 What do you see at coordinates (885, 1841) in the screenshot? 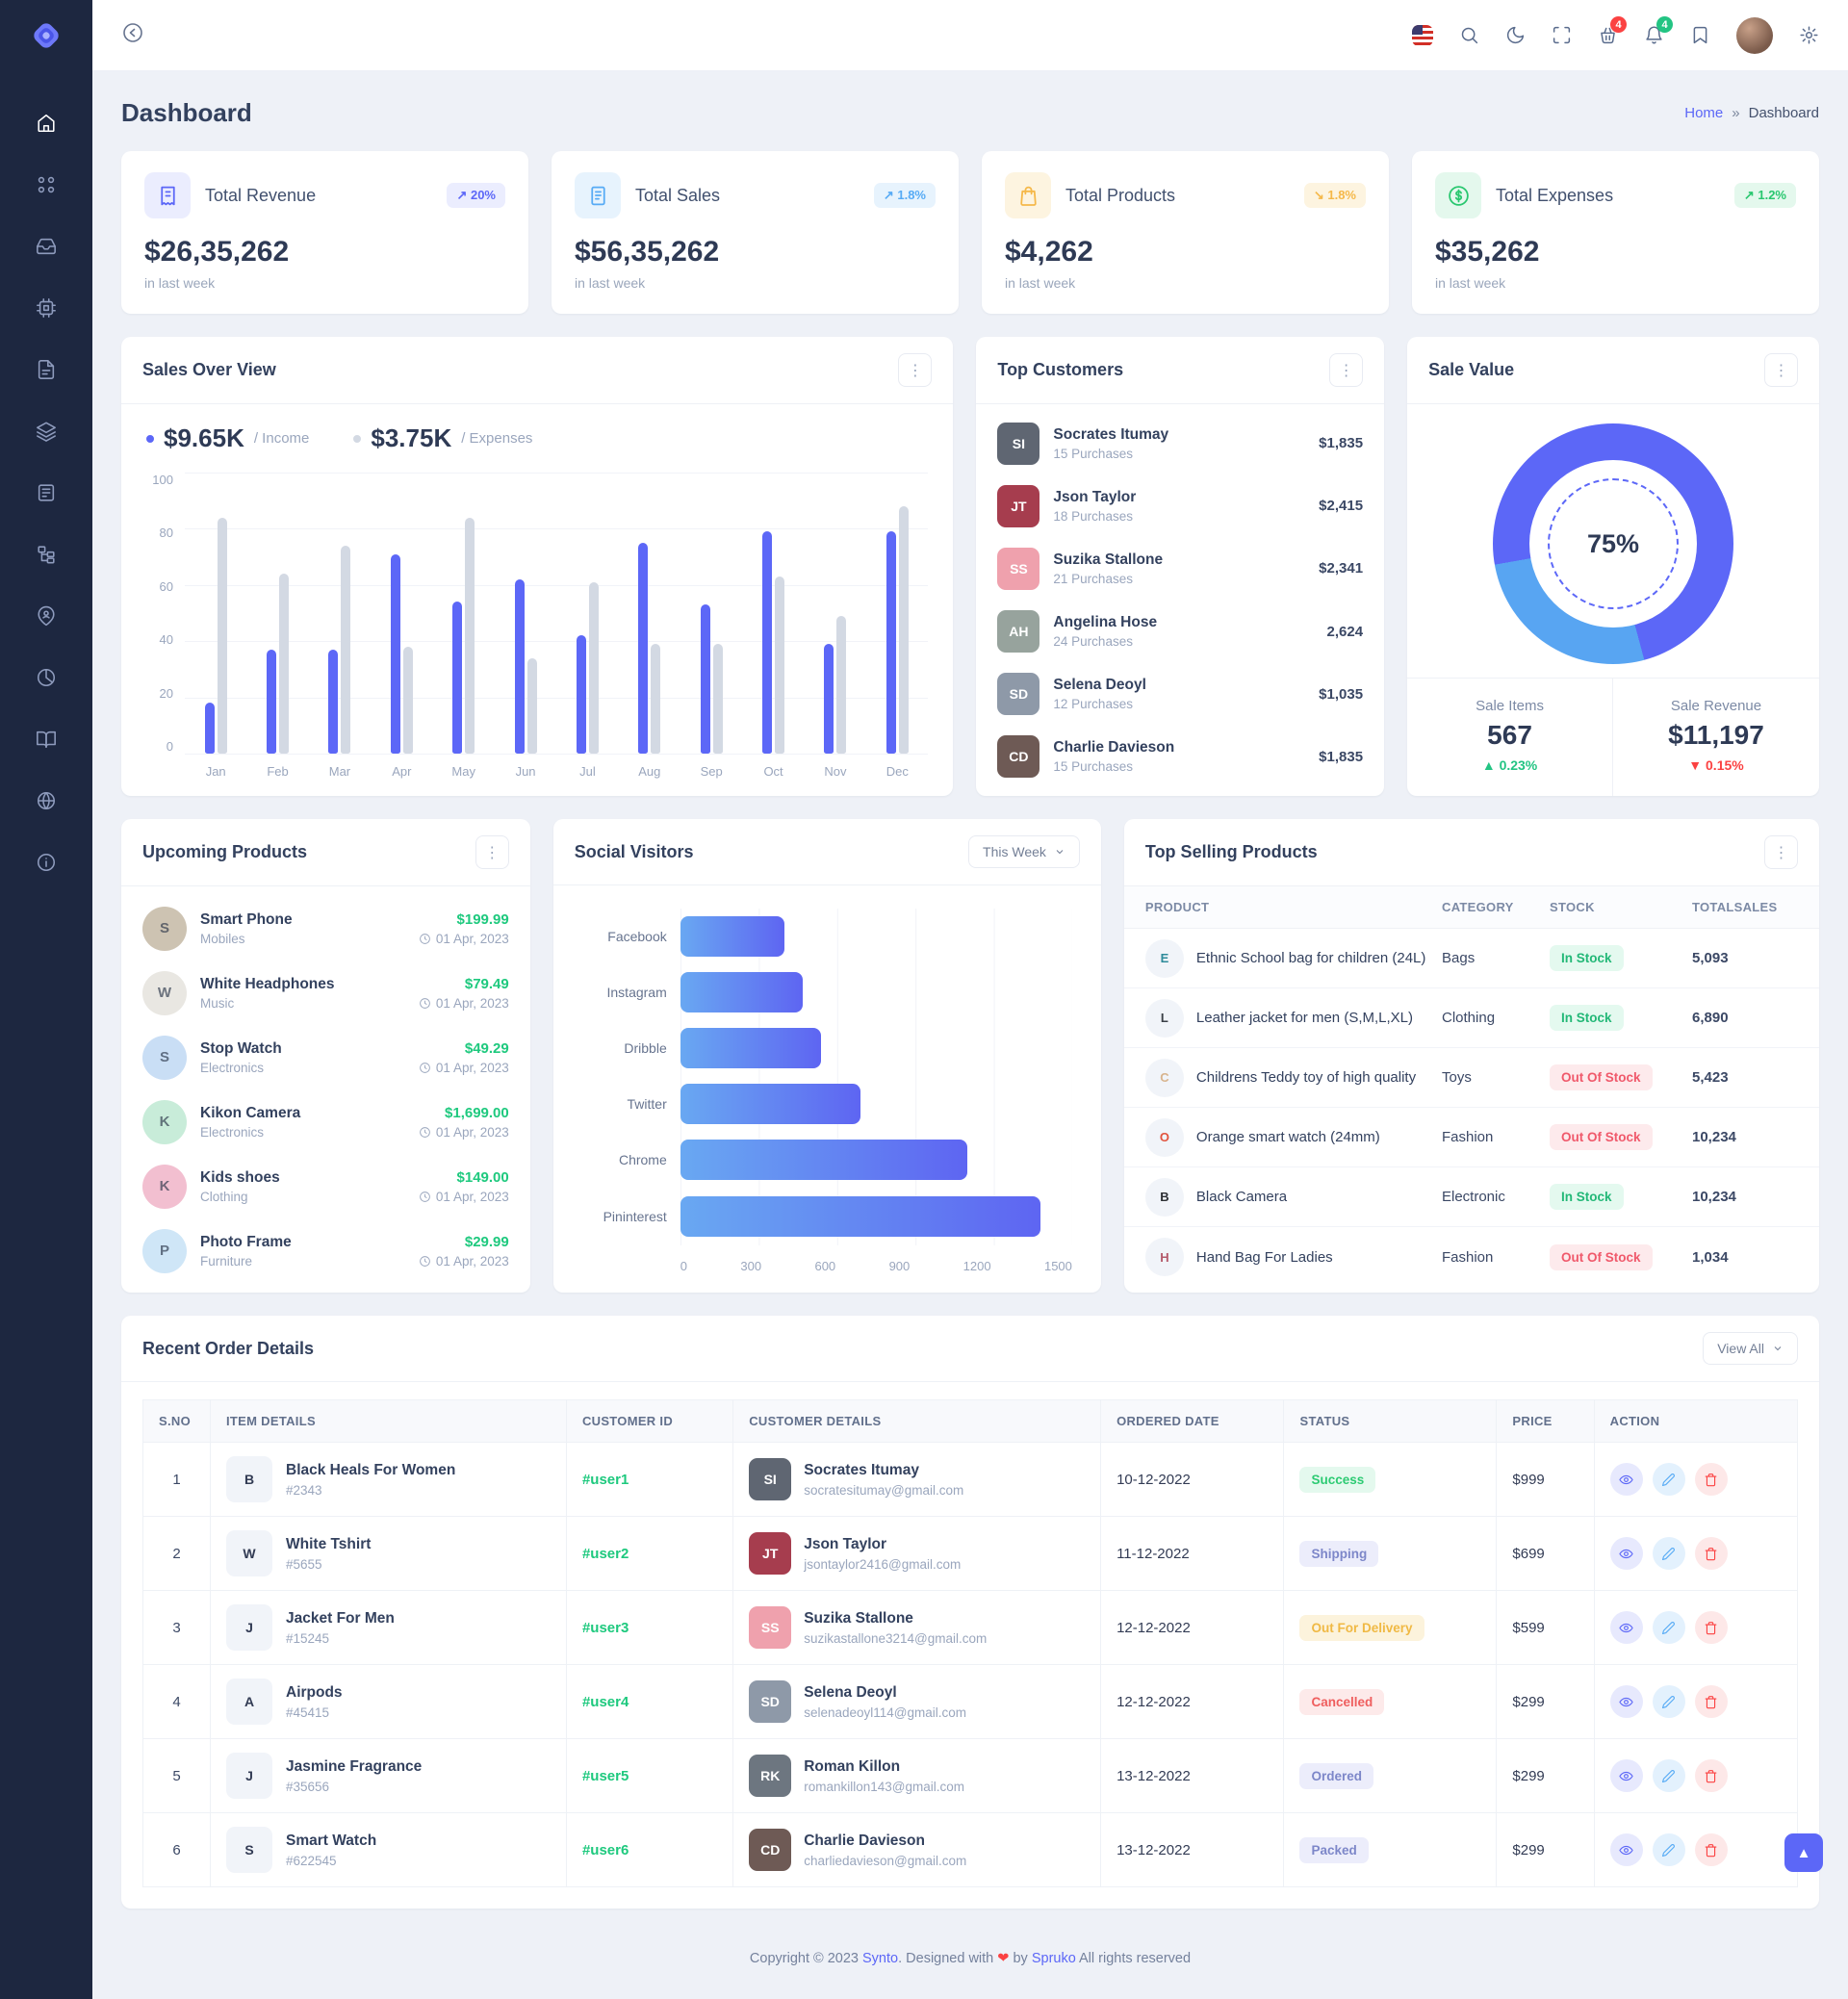
I see `customer-name: Charlie Davieson` at bounding box center [885, 1841].